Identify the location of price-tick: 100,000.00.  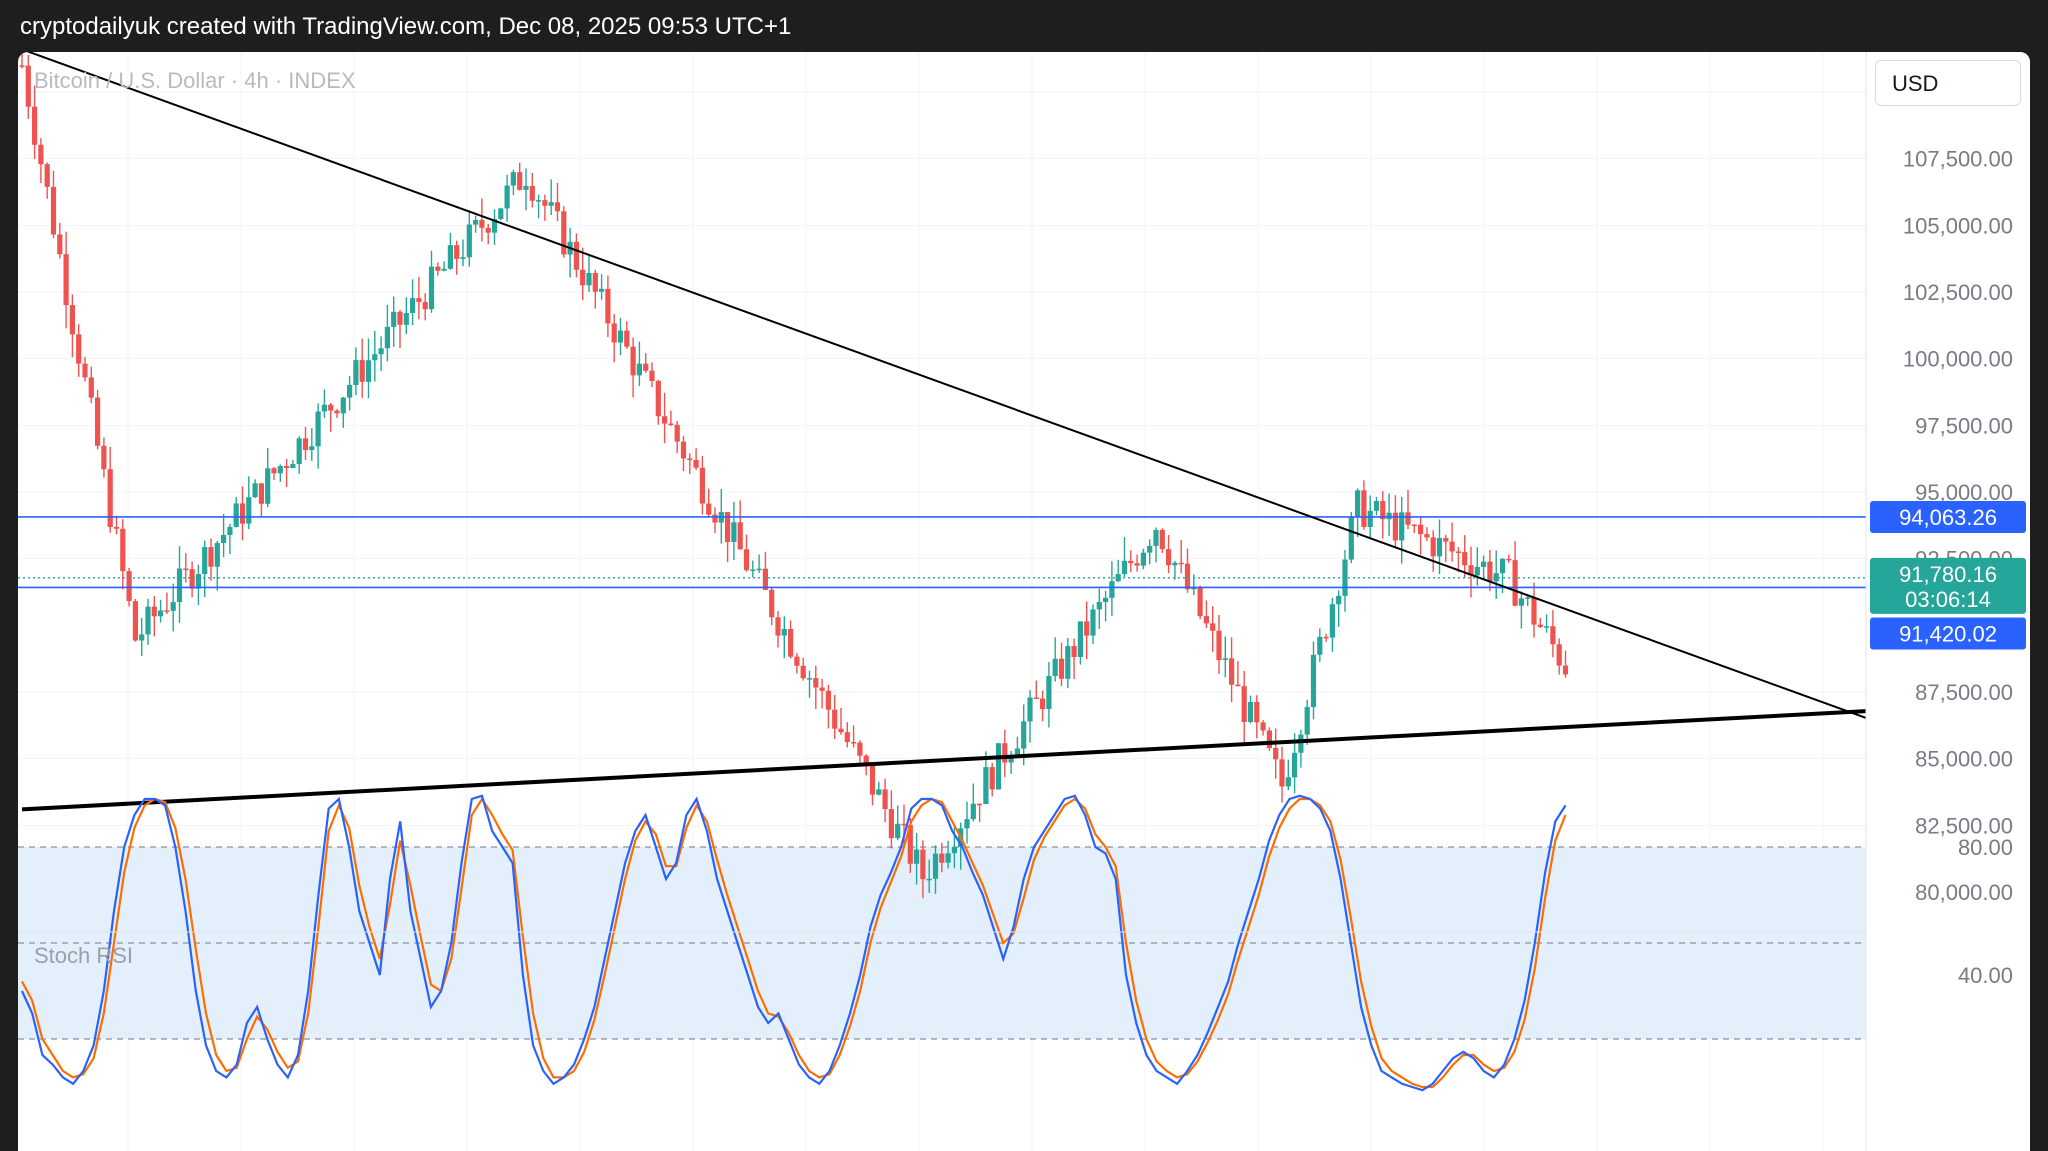
(1958, 359).